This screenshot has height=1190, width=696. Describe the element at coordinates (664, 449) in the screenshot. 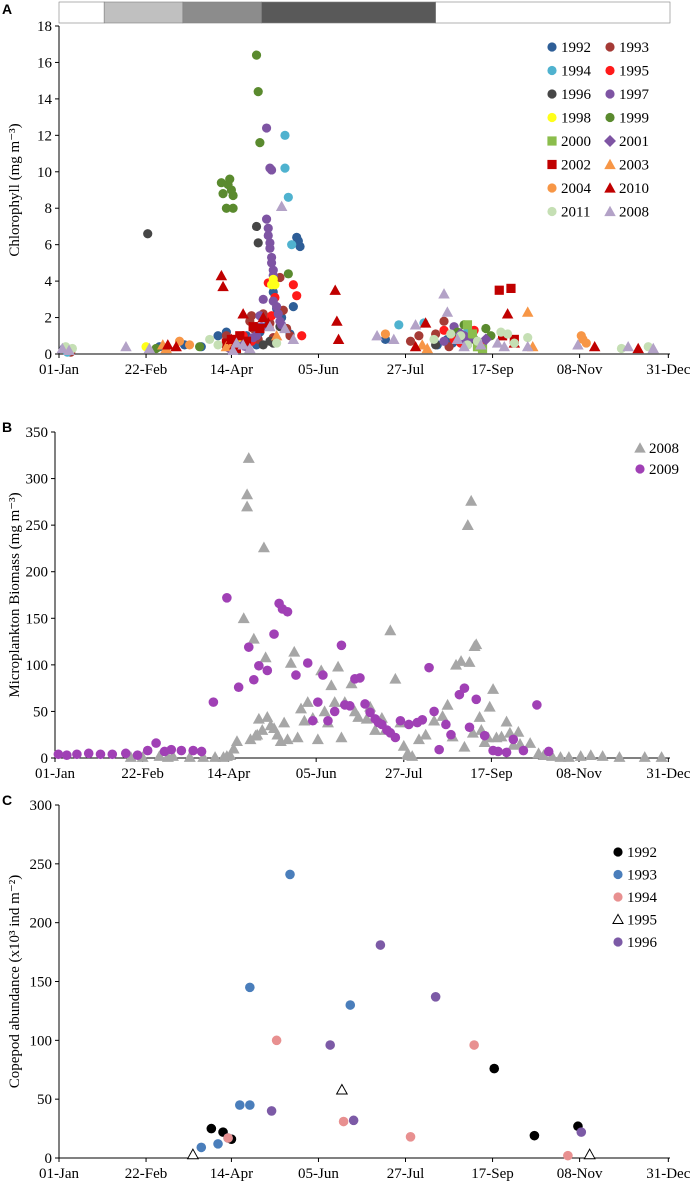

I see `legend-label: 2008` at that location.